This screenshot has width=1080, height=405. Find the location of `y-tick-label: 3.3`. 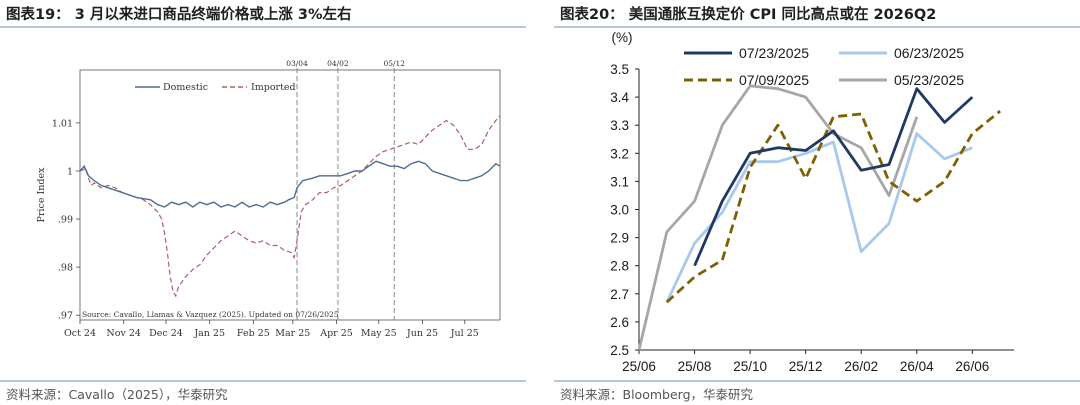

y-tick-label: 3.3 is located at coordinates (619, 125).